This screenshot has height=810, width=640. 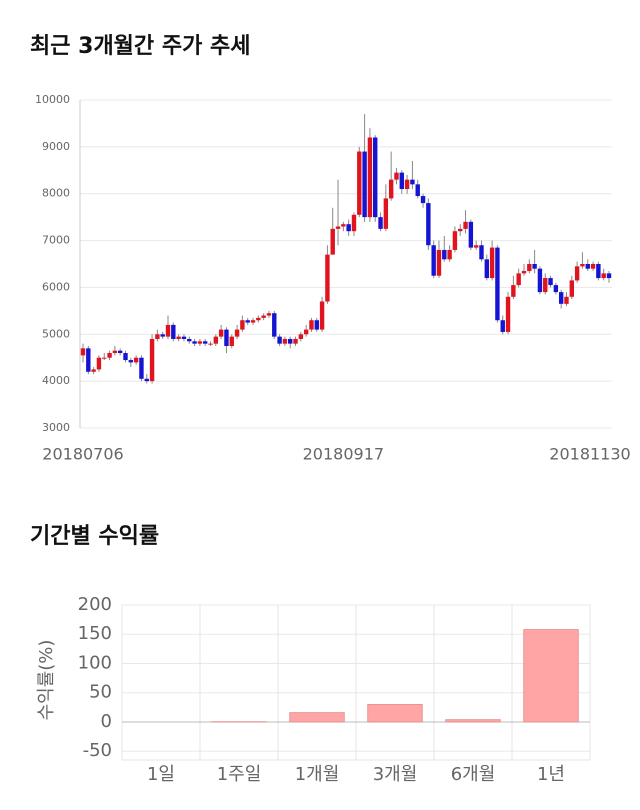 I want to click on y-tick-label: 5000, so click(x=56, y=333).